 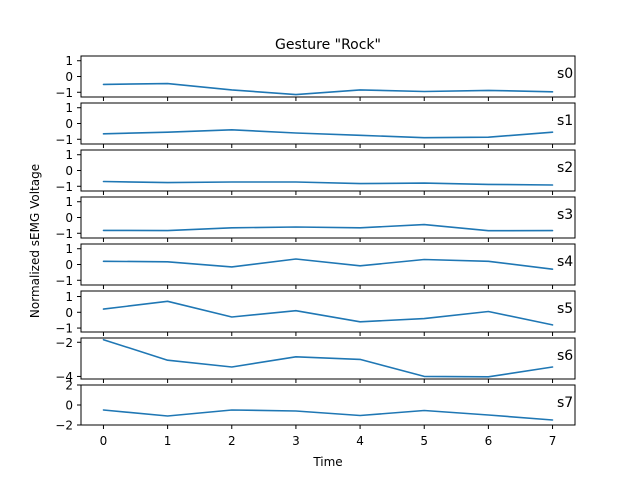 What do you see at coordinates (489, 441) in the screenshot?
I see `x-tick-label: 6` at bounding box center [489, 441].